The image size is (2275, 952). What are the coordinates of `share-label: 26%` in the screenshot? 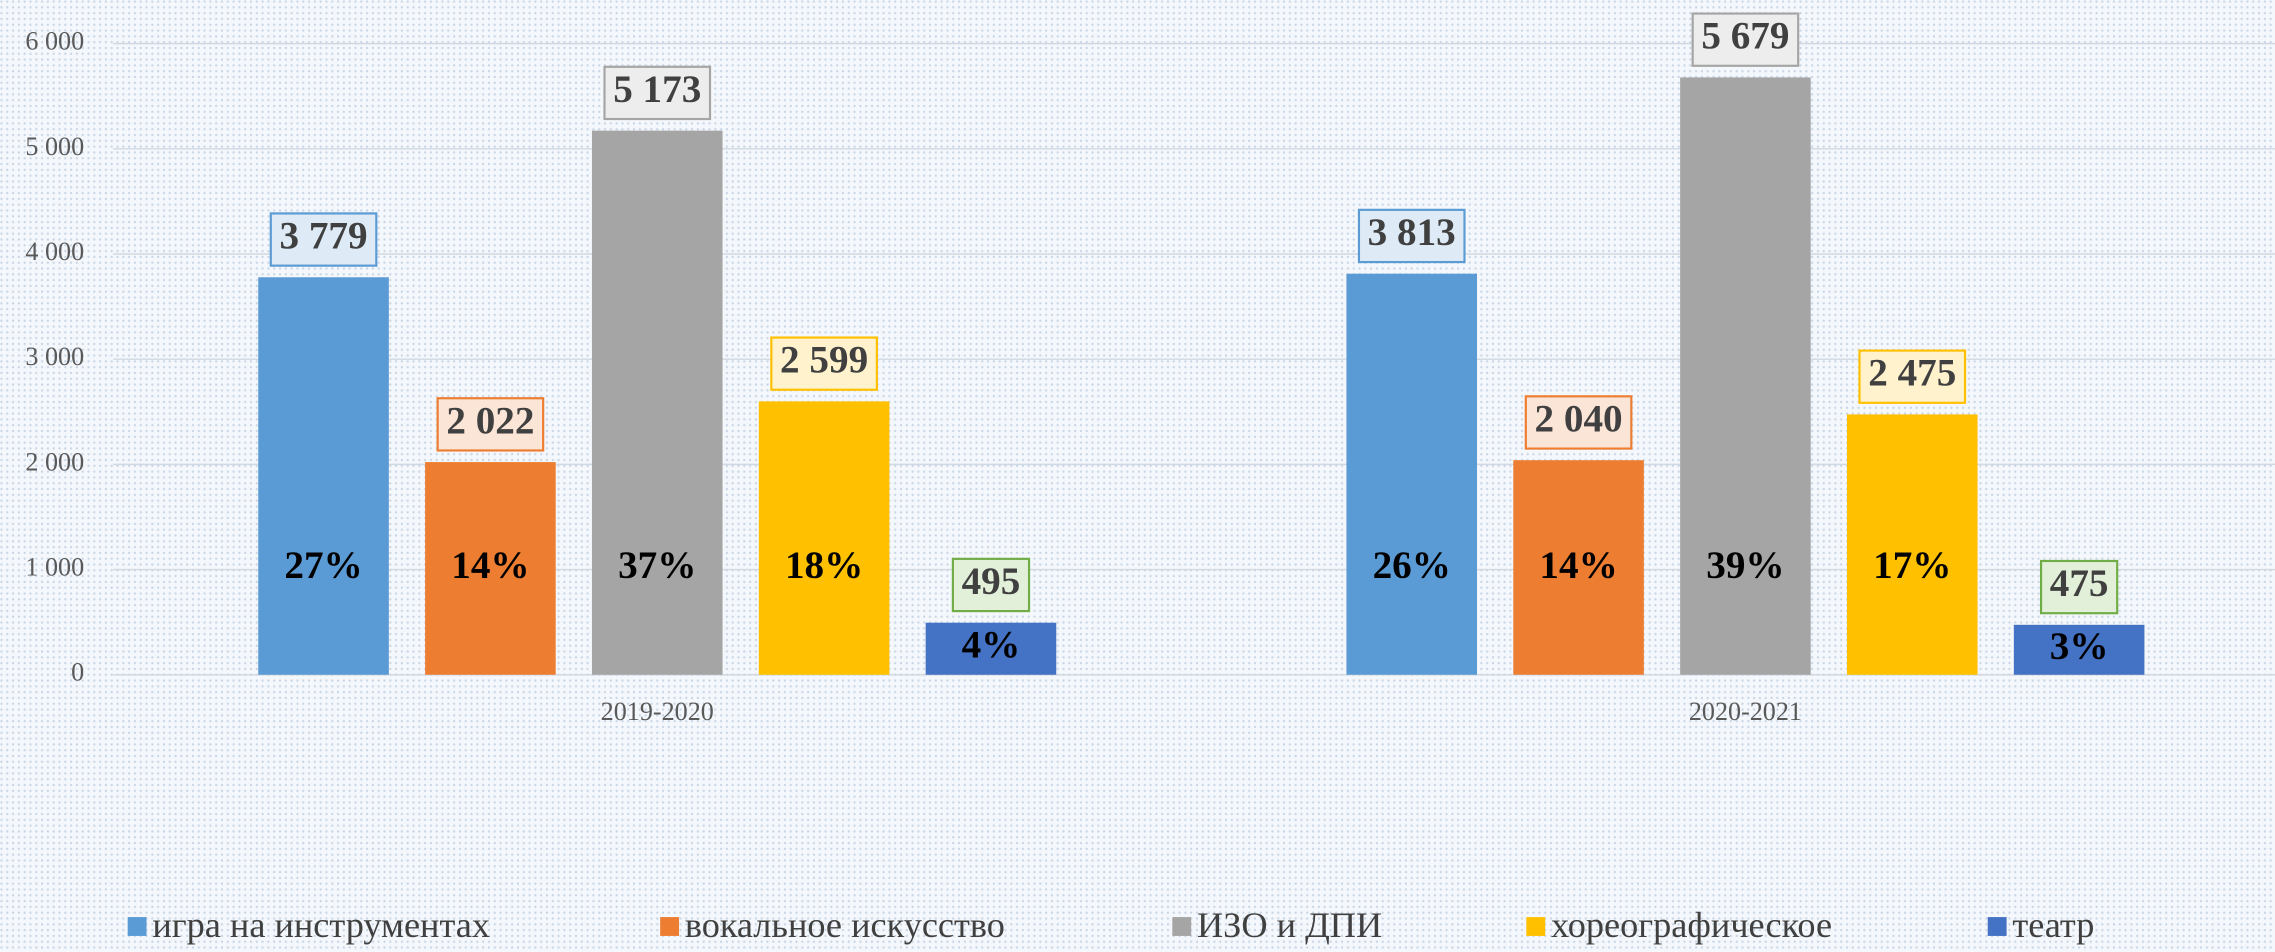 It's located at (1412, 565).